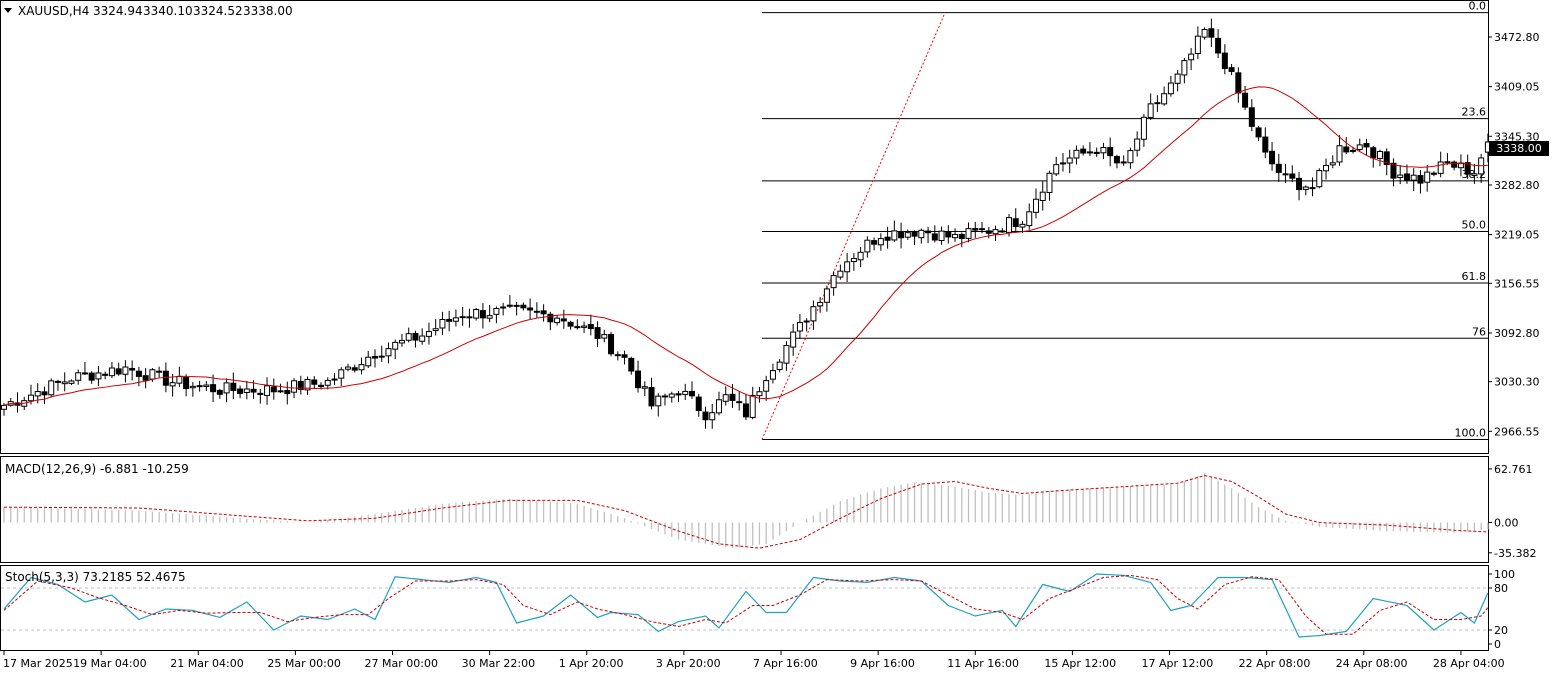 The height and width of the screenshot is (676, 1552). I want to click on x-tick-label: 28 Apr 04:00, so click(1469, 663).